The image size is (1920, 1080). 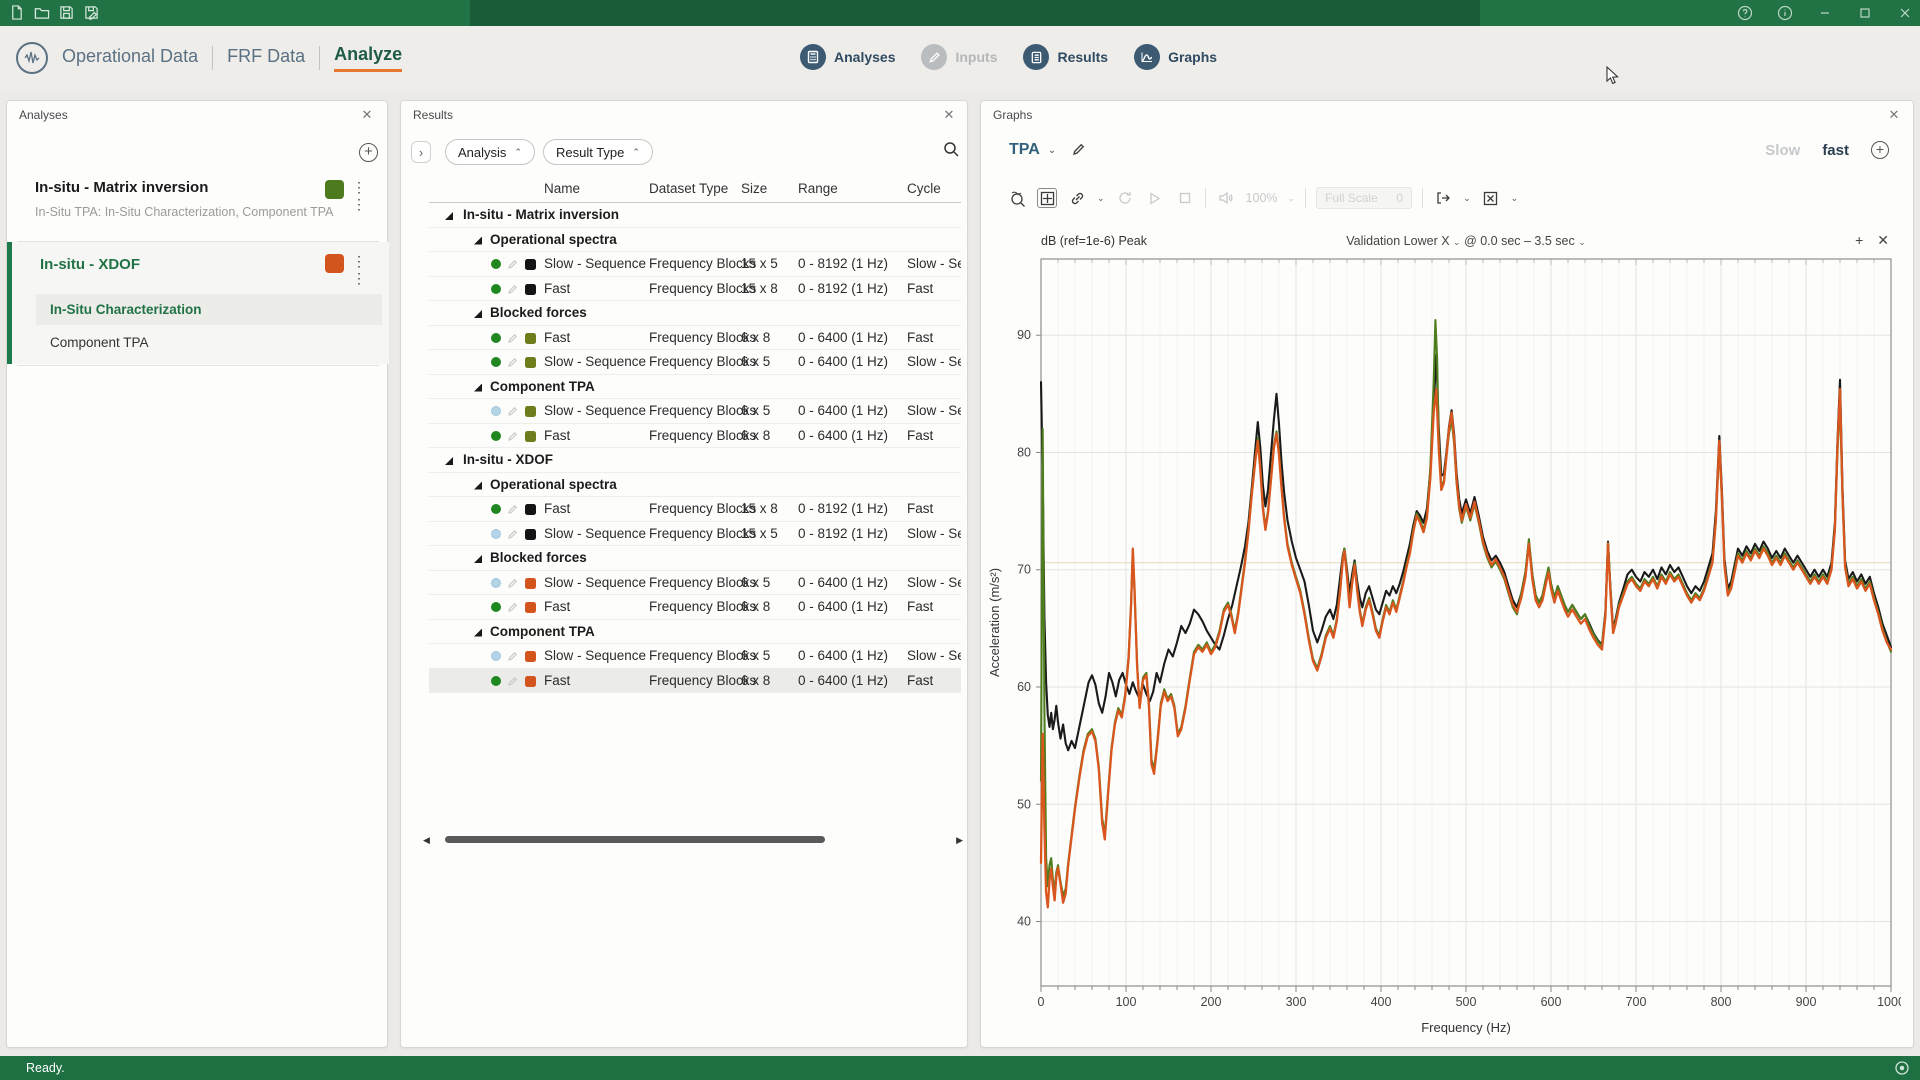 I want to click on time-range-label: @ 0.0 sec – 3.5 sec, so click(x=1519, y=241).